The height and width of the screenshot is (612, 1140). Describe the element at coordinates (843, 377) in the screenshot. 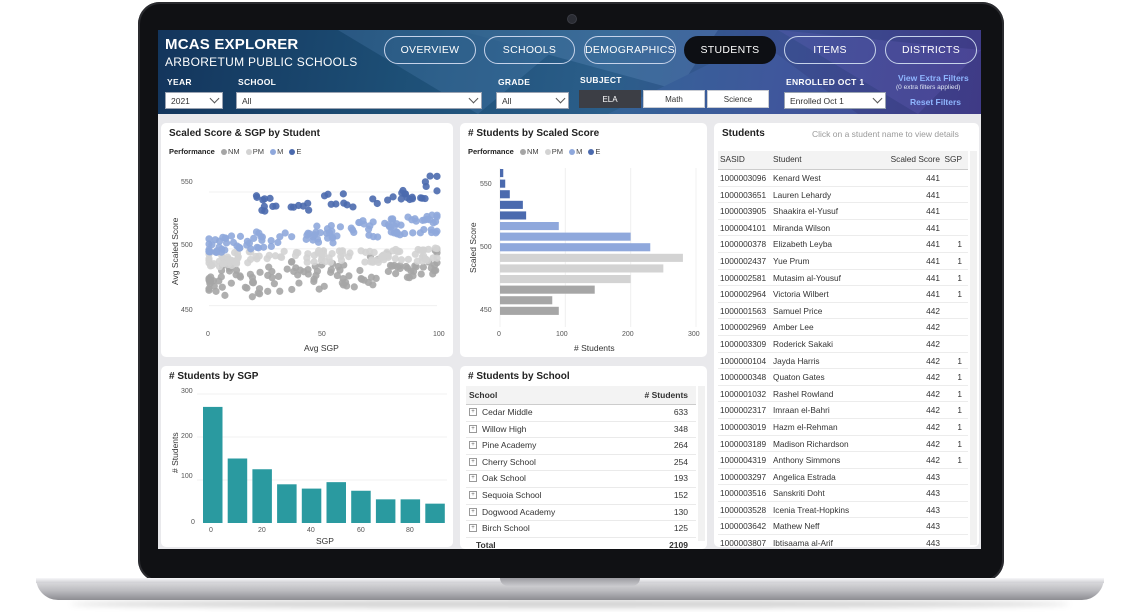

I see `student-row: 1000000348 Quaton Gates 442 1` at that location.